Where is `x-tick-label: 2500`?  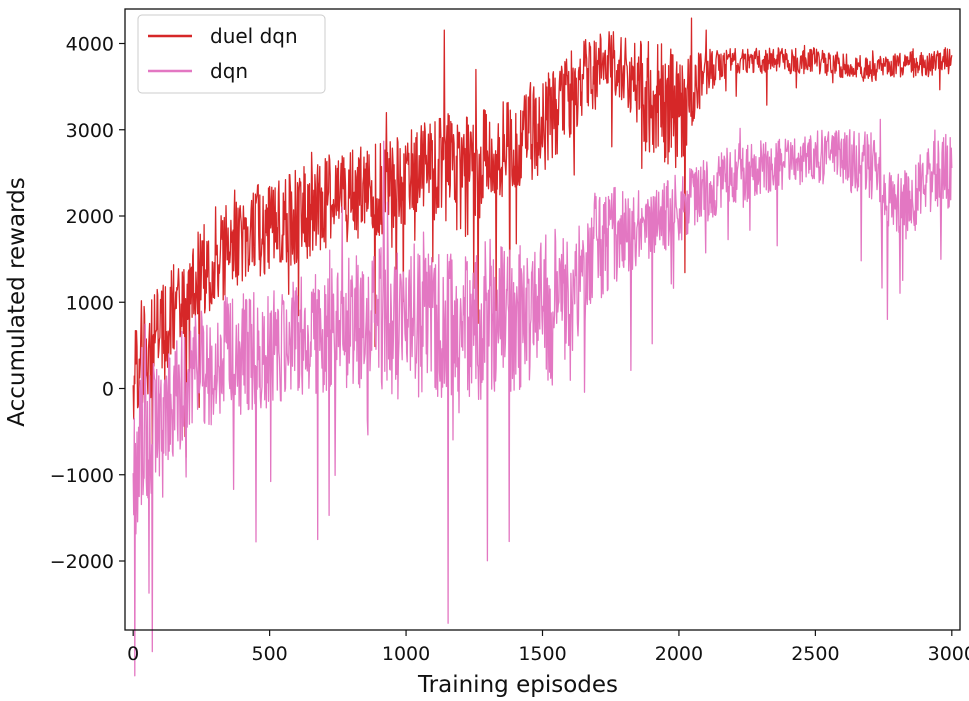 x-tick-label: 2500 is located at coordinates (815, 654).